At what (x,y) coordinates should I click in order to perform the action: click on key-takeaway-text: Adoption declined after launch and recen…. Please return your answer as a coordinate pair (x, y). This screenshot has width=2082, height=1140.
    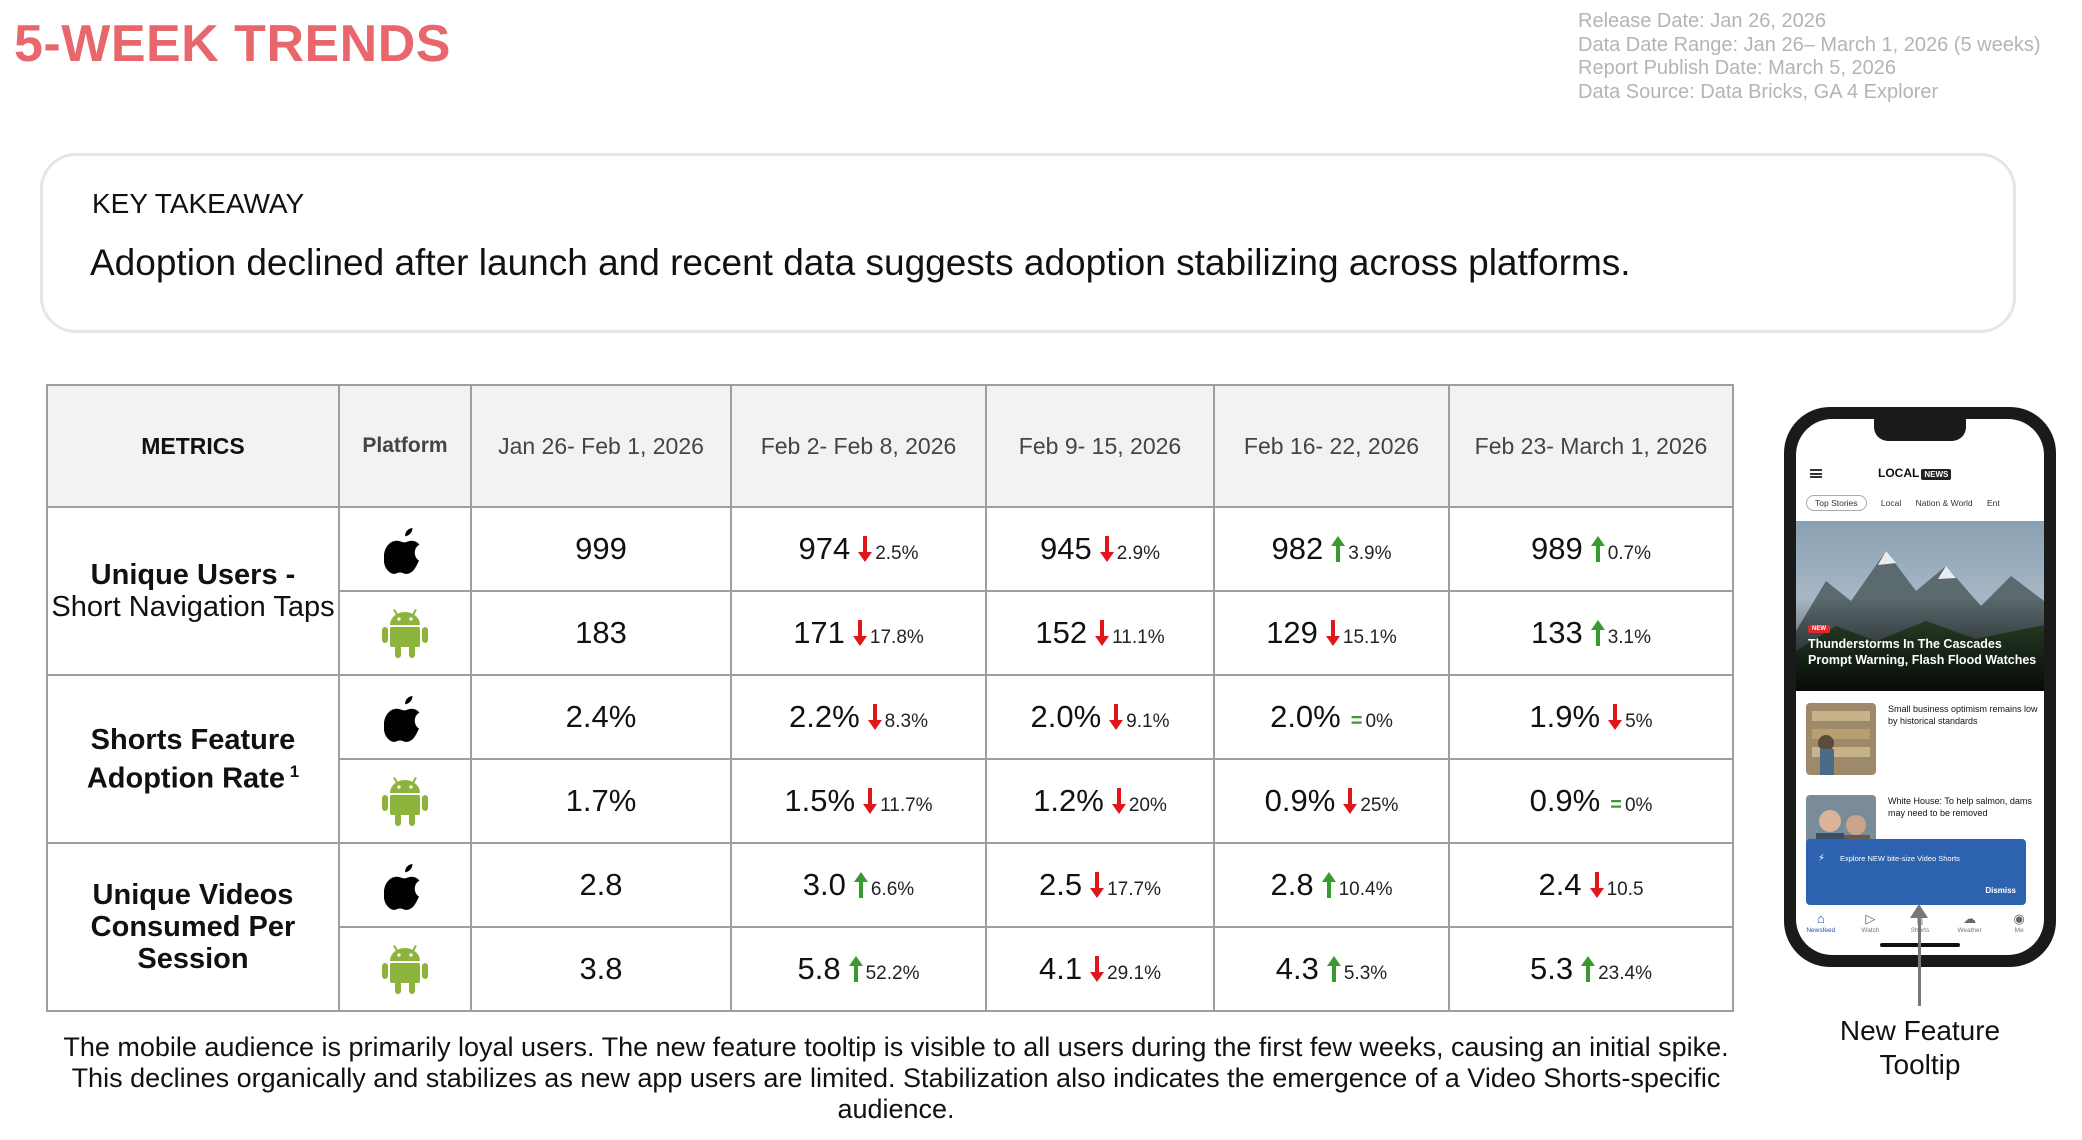
    Looking at the image, I should click on (860, 262).